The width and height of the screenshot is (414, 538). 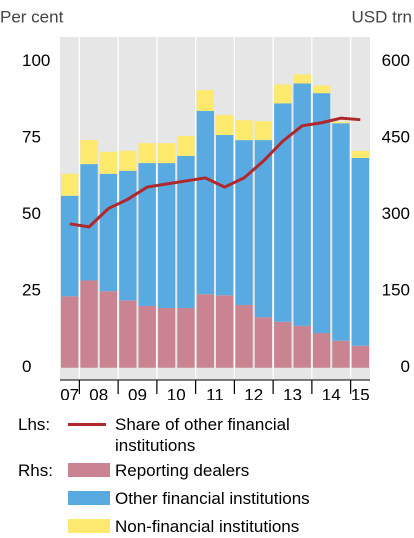 I want to click on legend-label: Share of other financial institutions, so click(x=202, y=435).